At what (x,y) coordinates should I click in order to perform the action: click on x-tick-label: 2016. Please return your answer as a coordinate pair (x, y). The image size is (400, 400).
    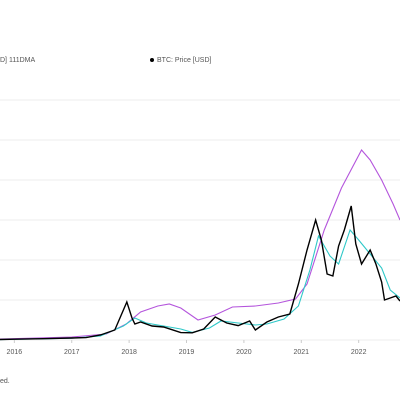
    Looking at the image, I should click on (15, 352).